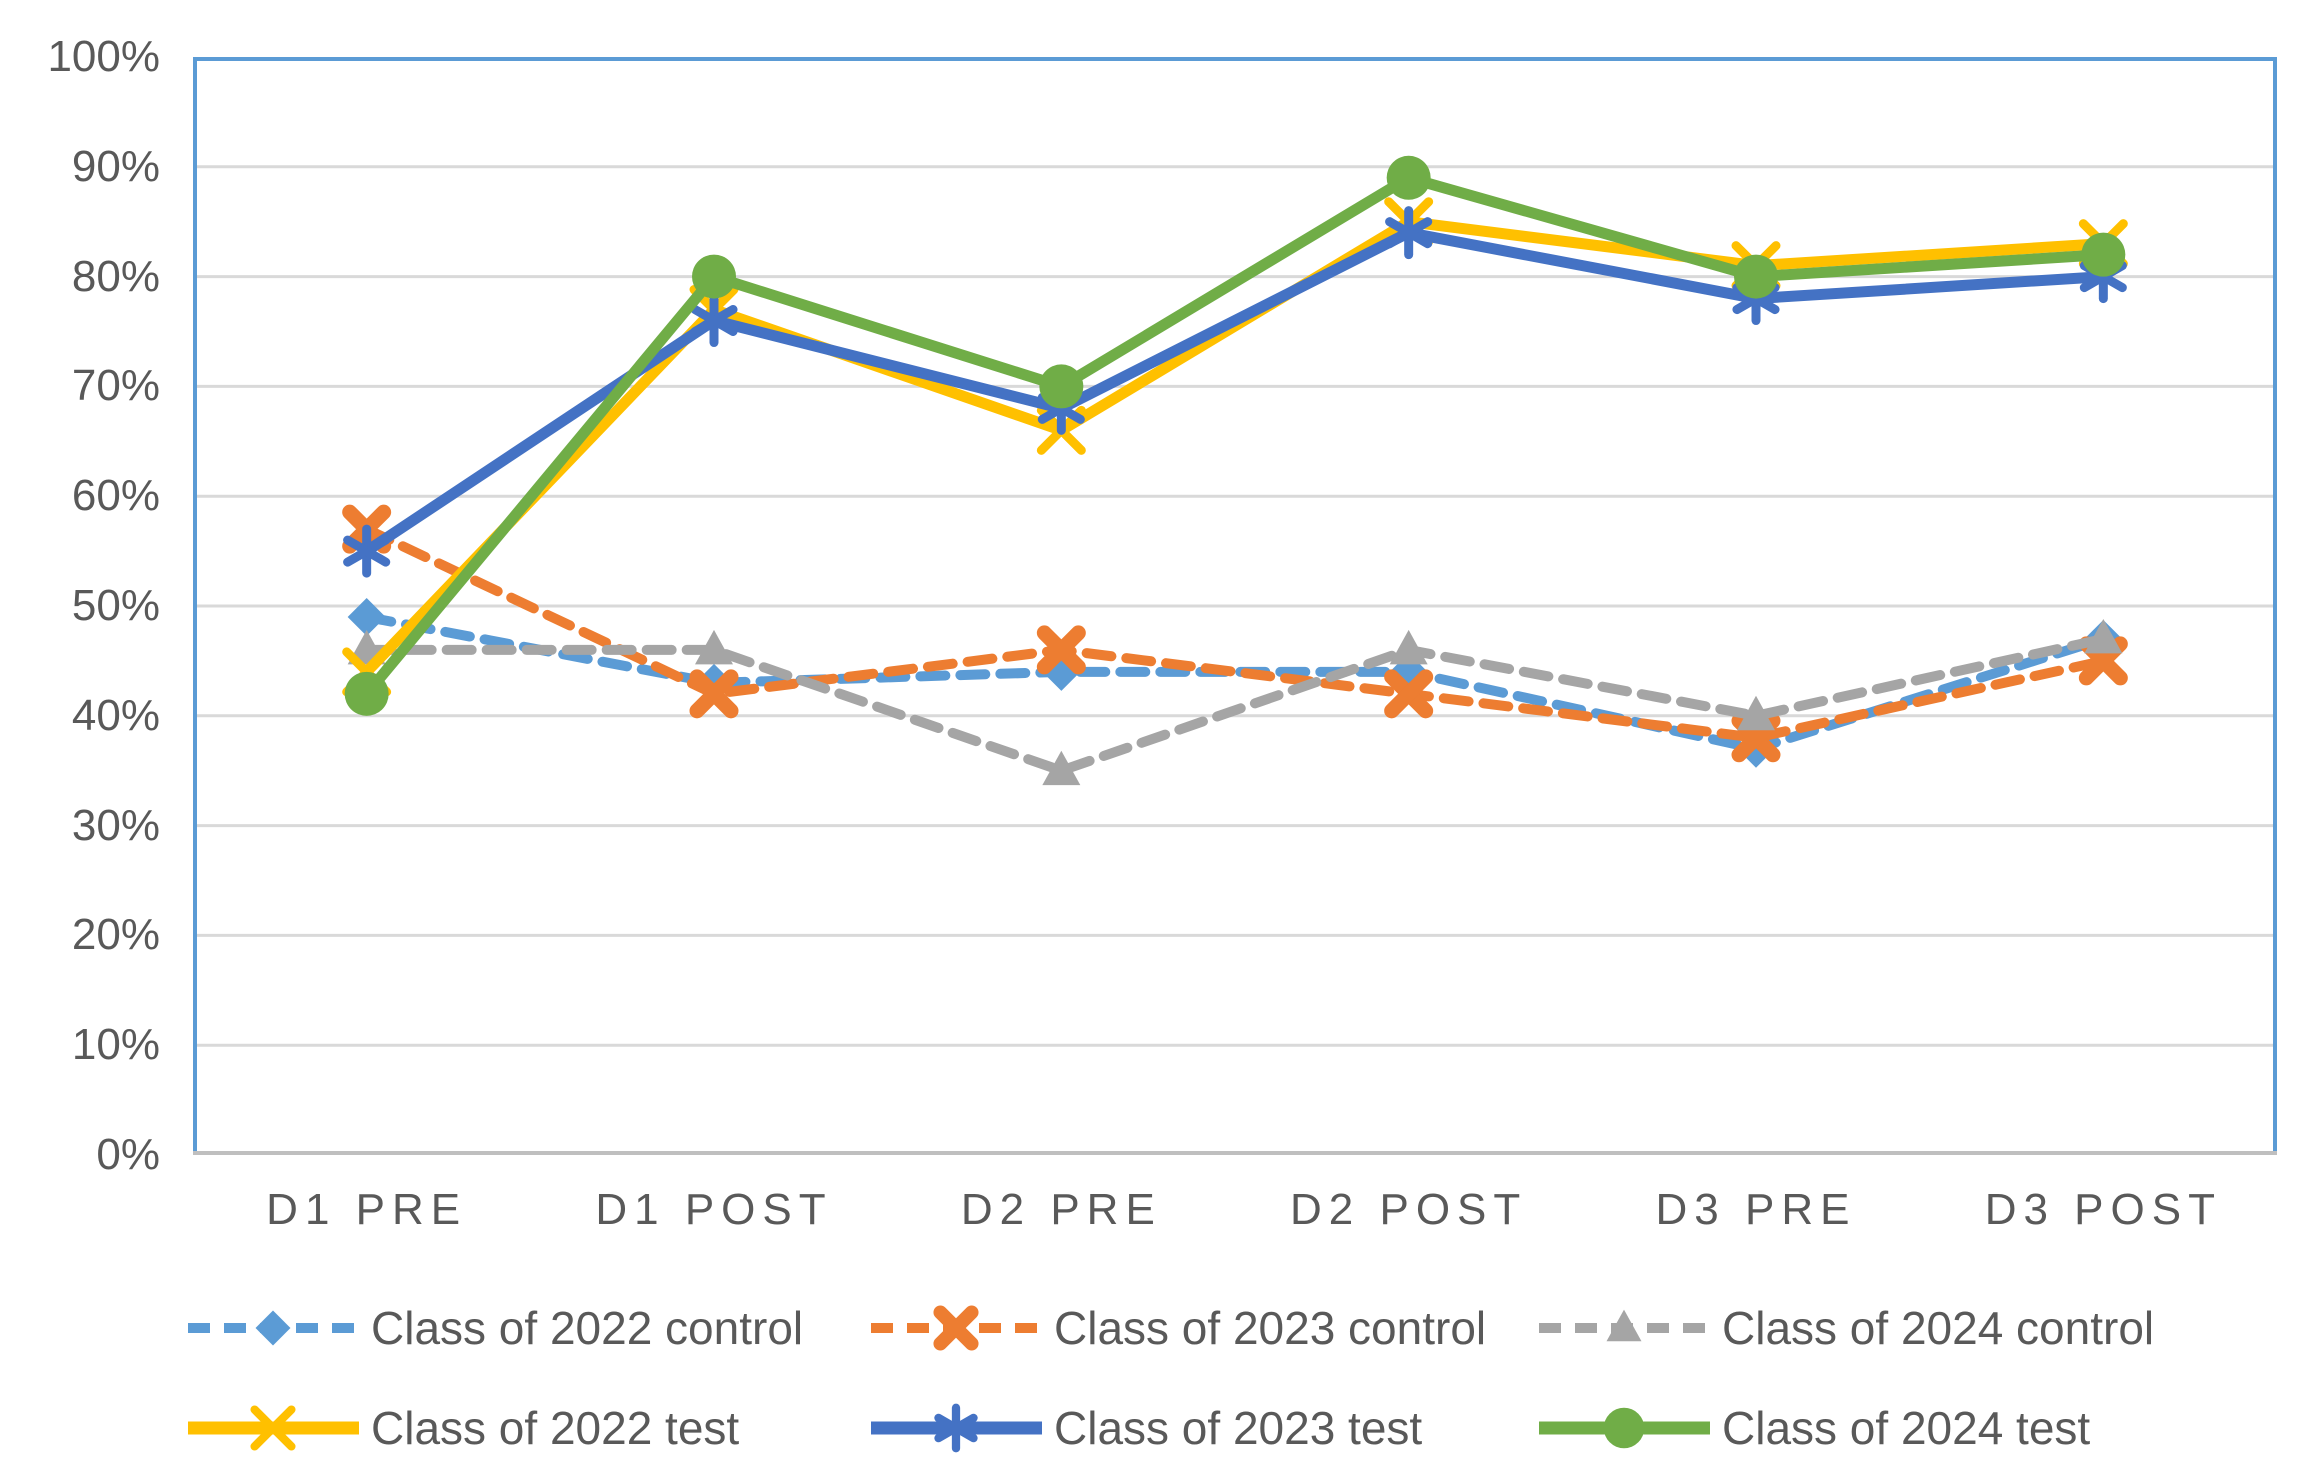 This screenshot has height=1476, width=2313. What do you see at coordinates (115, 386) in the screenshot?
I see `y-tick-label: 70%` at bounding box center [115, 386].